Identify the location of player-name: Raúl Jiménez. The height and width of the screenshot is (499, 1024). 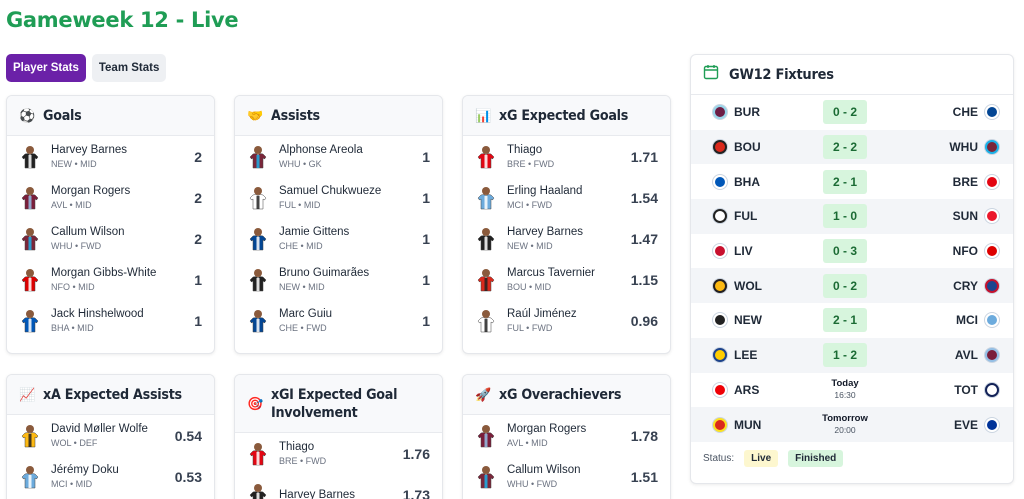
(542, 314).